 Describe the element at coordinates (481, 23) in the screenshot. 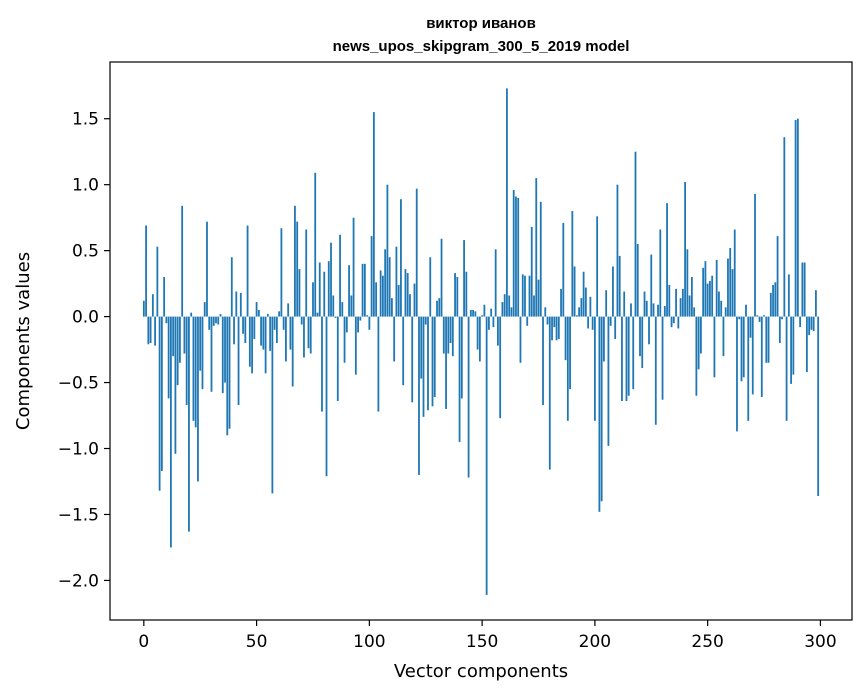

I see `chart-title: виктор иванов` at that location.